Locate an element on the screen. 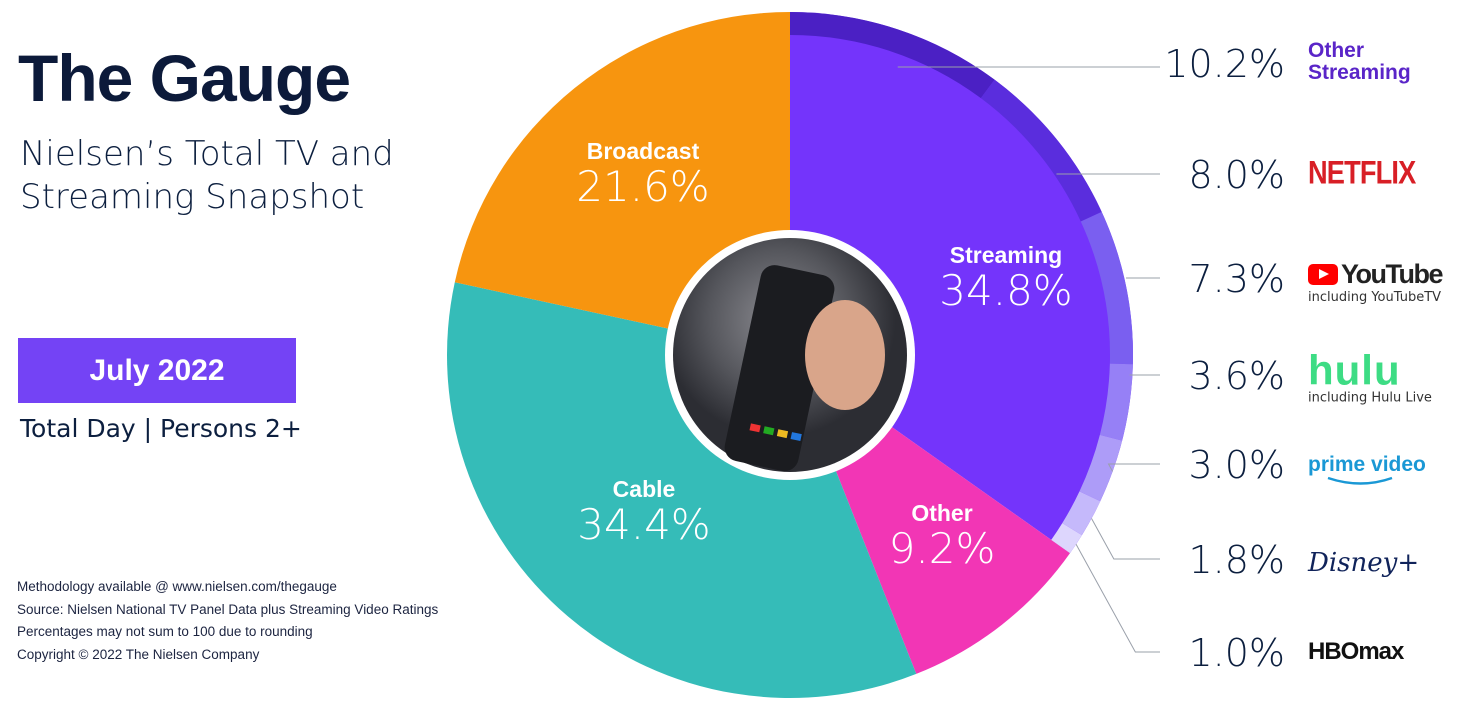 Image resolution: width=1471 pixels, height=711 pixels. slice-value: 9.2% is located at coordinates (942, 548).